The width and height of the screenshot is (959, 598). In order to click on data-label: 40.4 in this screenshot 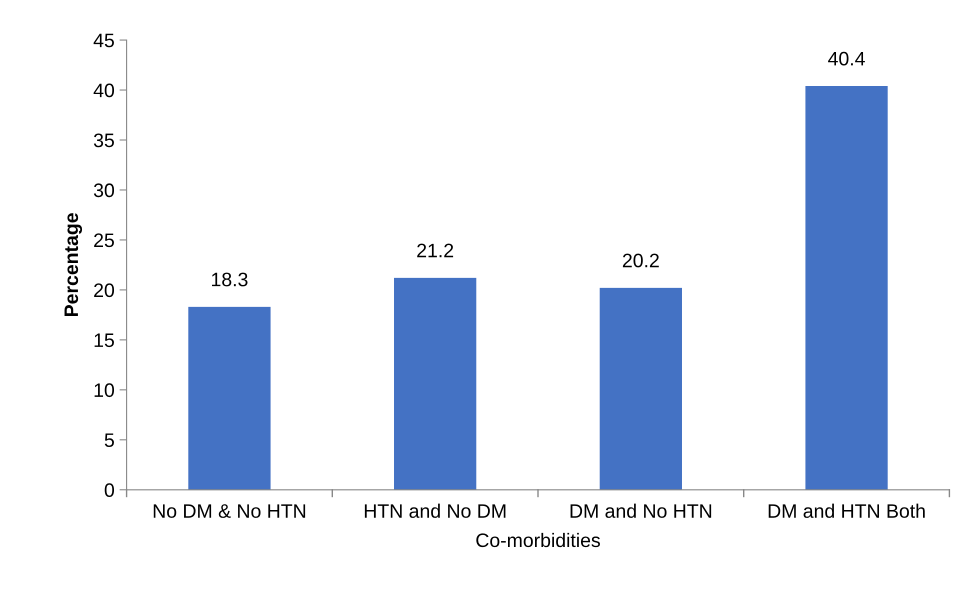, I will do `click(846, 59)`.